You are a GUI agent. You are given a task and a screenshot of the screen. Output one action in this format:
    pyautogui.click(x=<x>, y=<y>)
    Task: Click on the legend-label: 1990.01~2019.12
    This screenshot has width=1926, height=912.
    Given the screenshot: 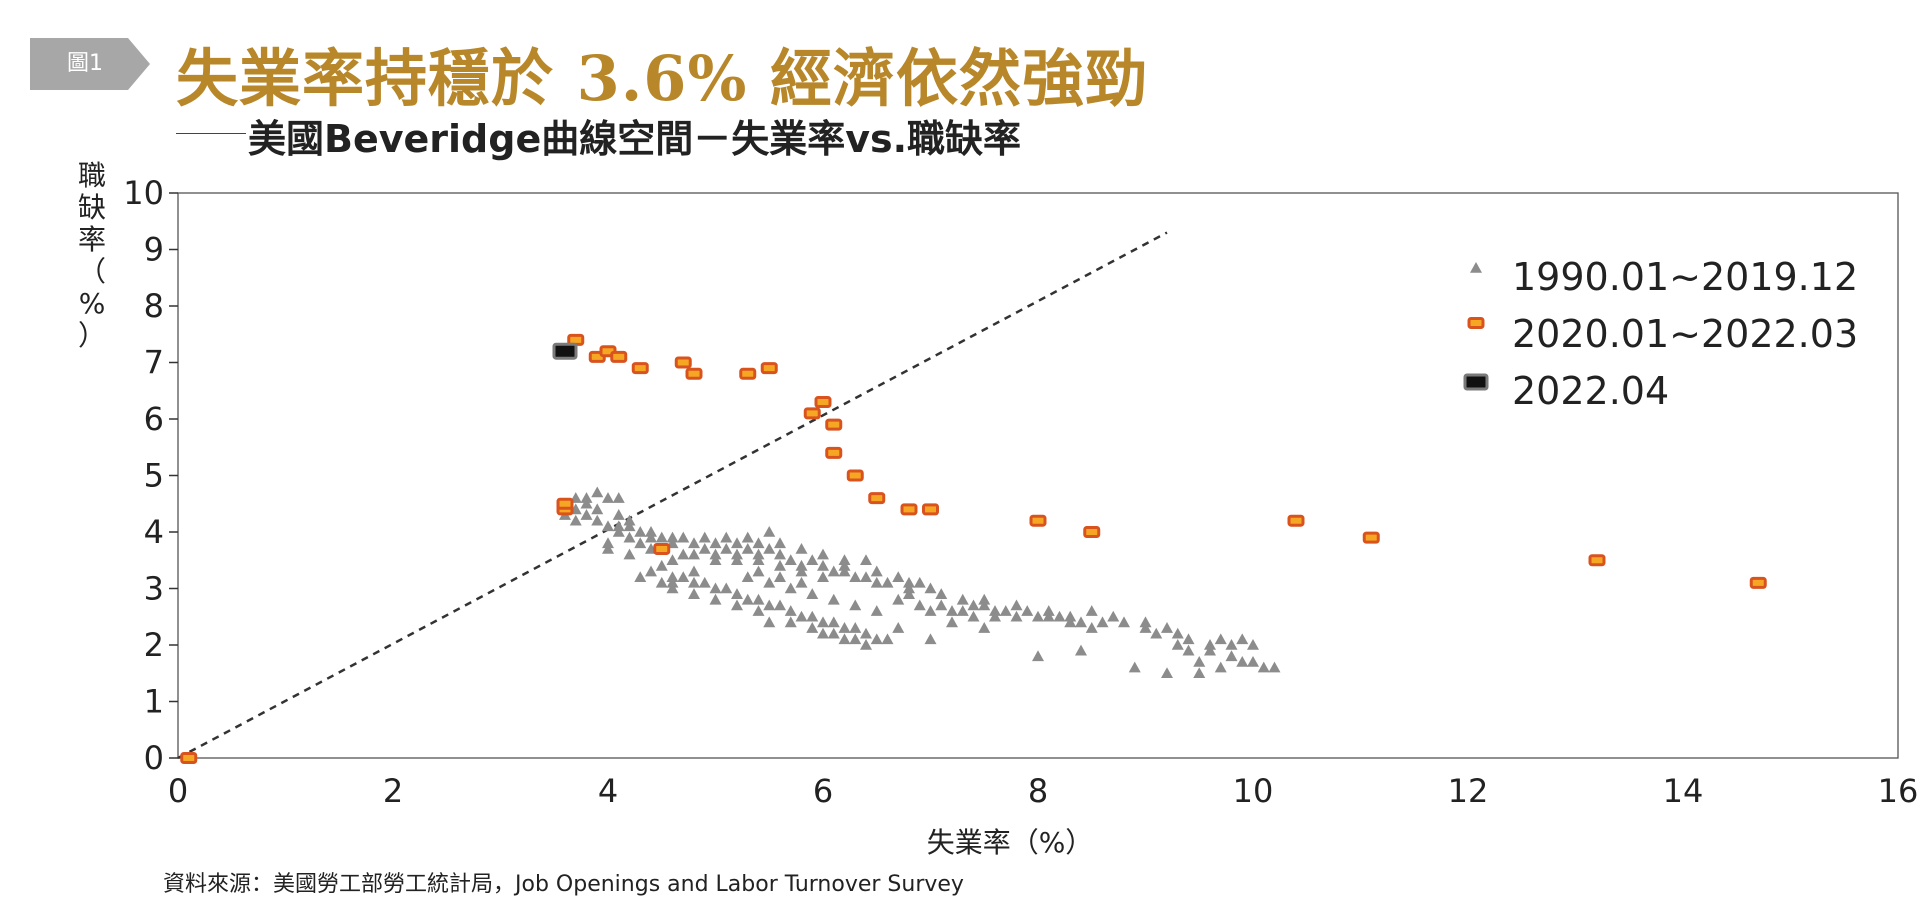 What is the action you would take?
    pyautogui.click(x=1685, y=277)
    